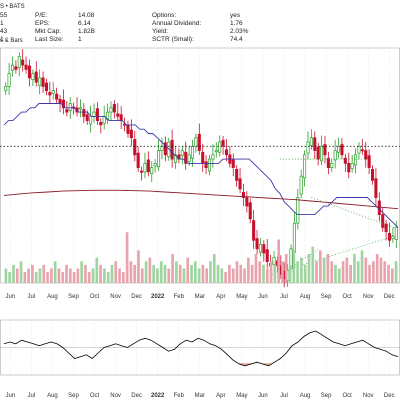 Image resolution: width=400 pixels, height=400 pixels. What do you see at coordinates (220, 396) in the screenshot?
I see `x-tick-label-bottom: Apr` at bounding box center [220, 396].